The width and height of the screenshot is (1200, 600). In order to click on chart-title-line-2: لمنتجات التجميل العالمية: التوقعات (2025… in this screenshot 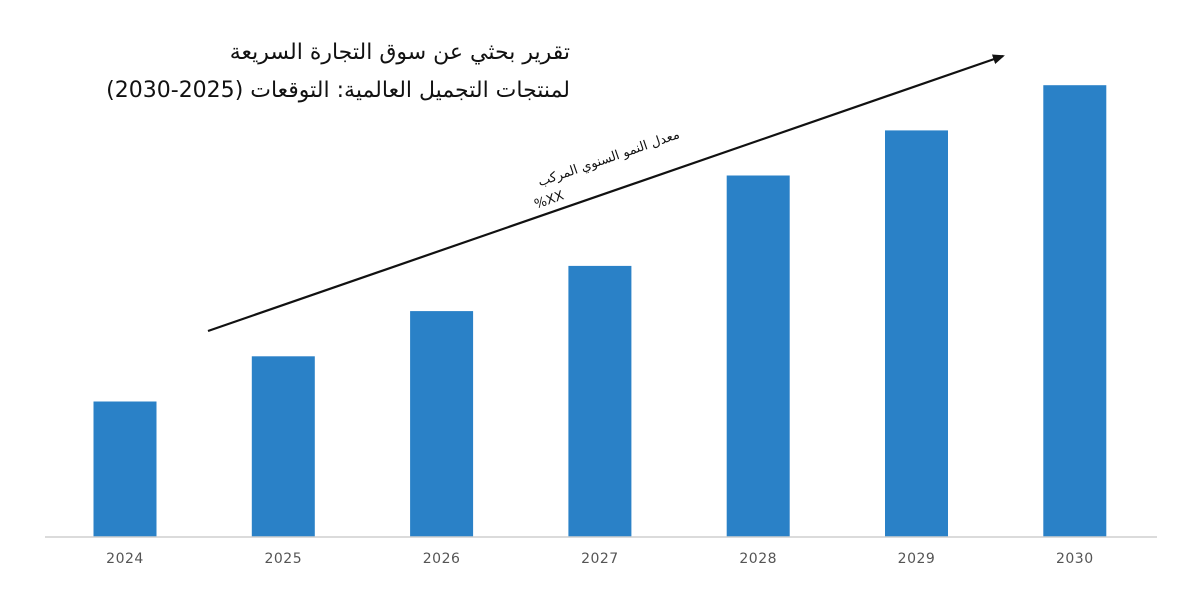, I will do `click(338, 90)`.